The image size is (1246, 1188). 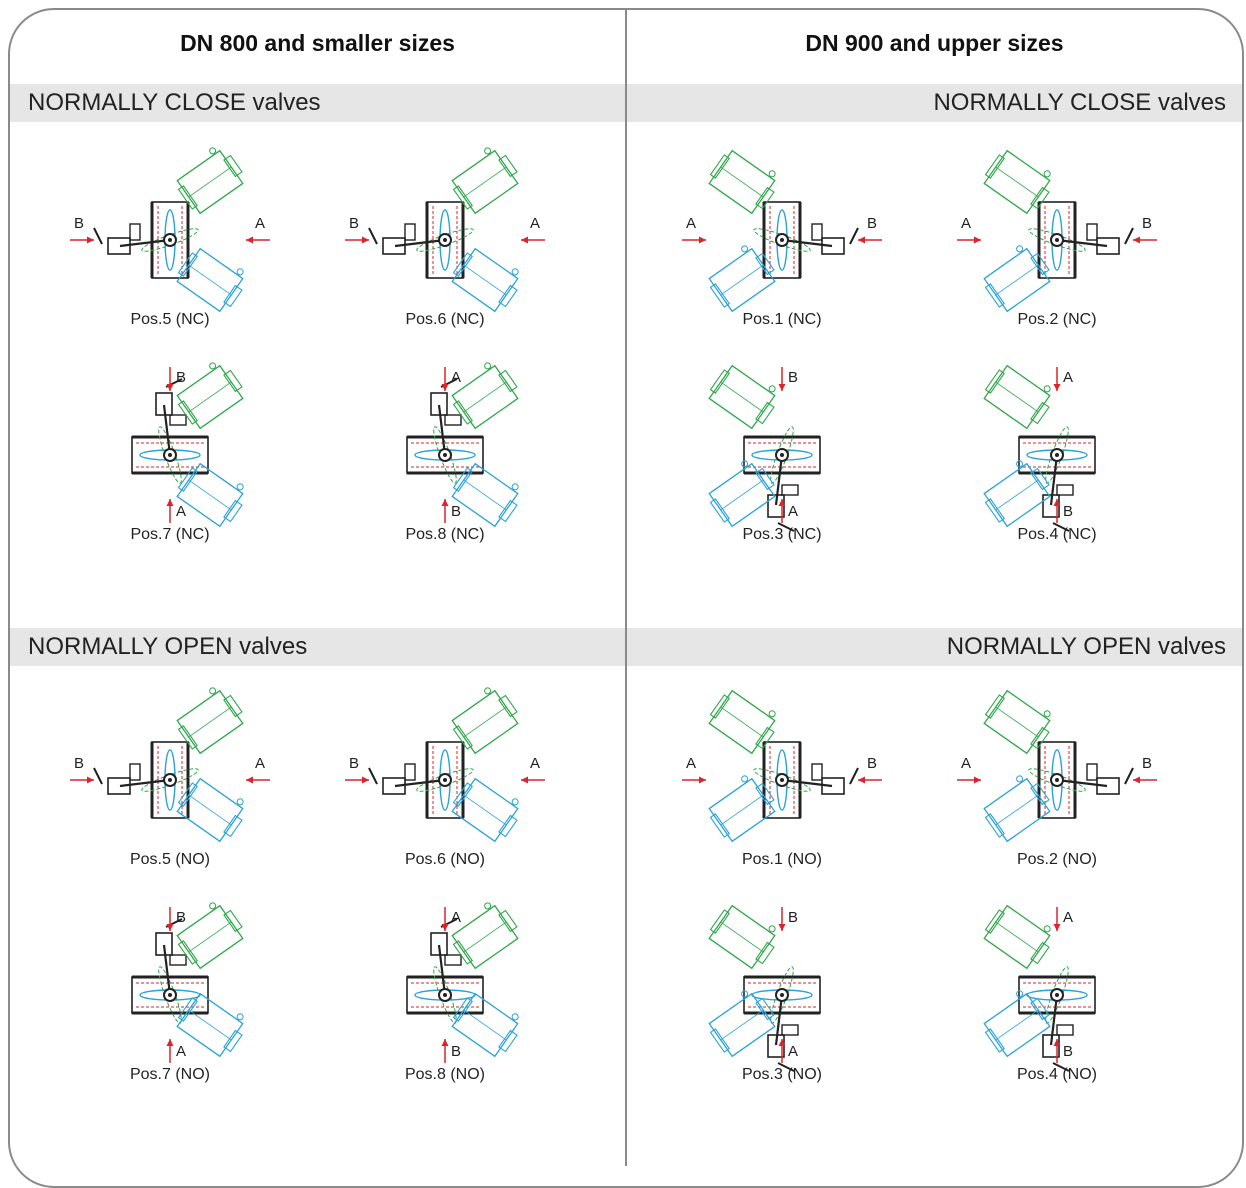 What do you see at coordinates (781, 859) in the screenshot?
I see `position-caption: Pos.1 (NO)` at bounding box center [781, 859].